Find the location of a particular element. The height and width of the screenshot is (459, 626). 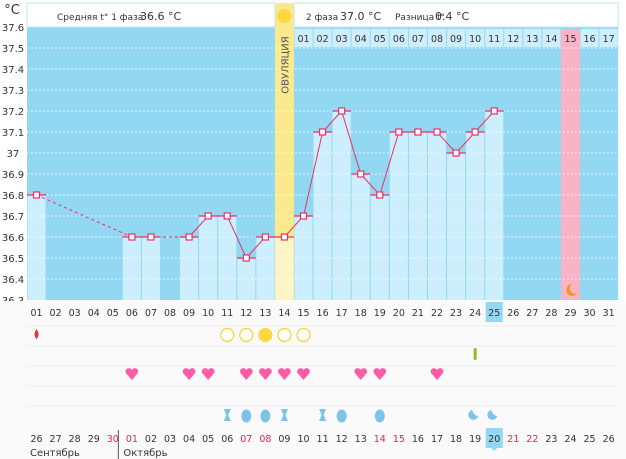

phase1-label: Средняя t° 1 фаза is located at coordinates (100, 18).